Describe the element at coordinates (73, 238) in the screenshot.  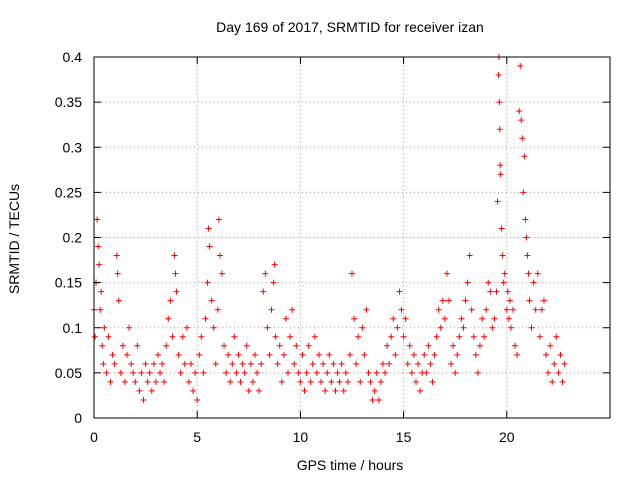
I see `y-tick-label: 0.2` at that location.